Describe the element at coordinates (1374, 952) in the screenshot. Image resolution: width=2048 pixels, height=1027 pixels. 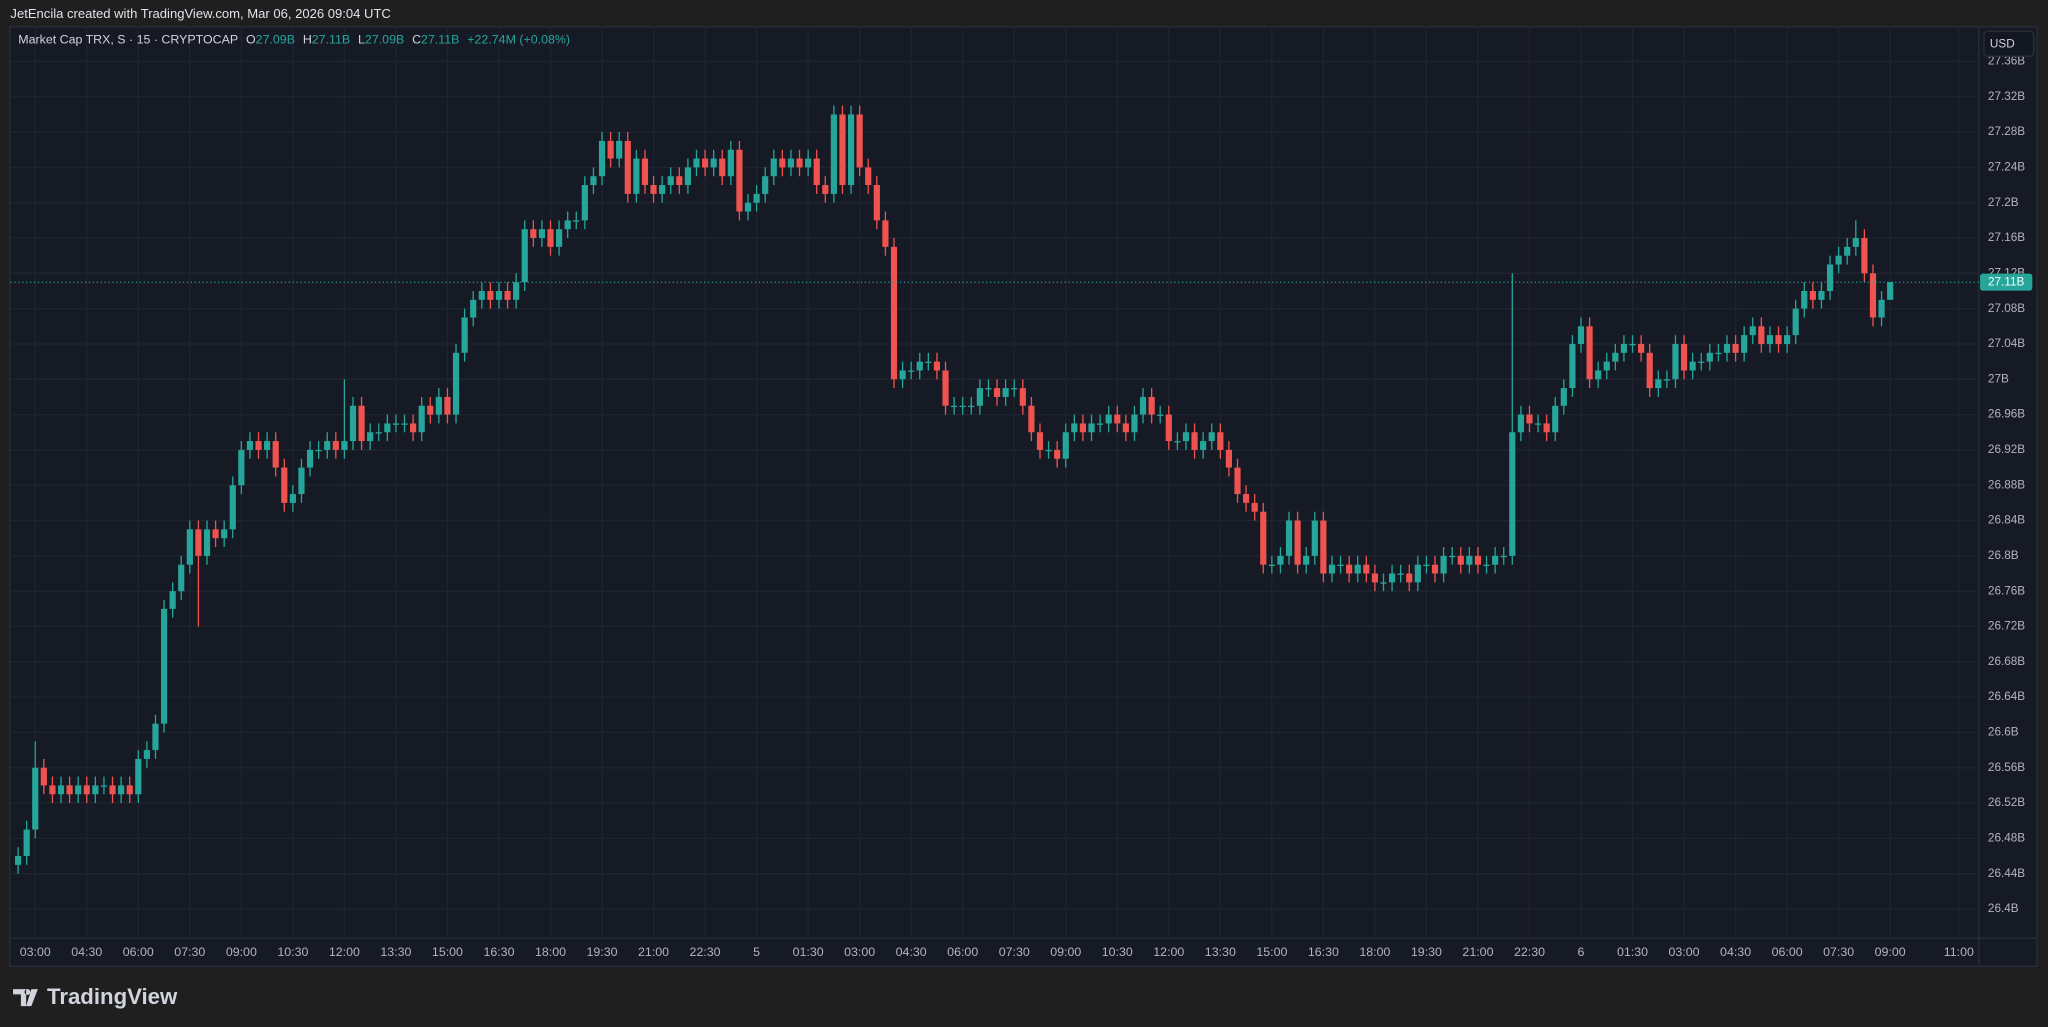
I see `x-tick-label: 18:00` at that location.